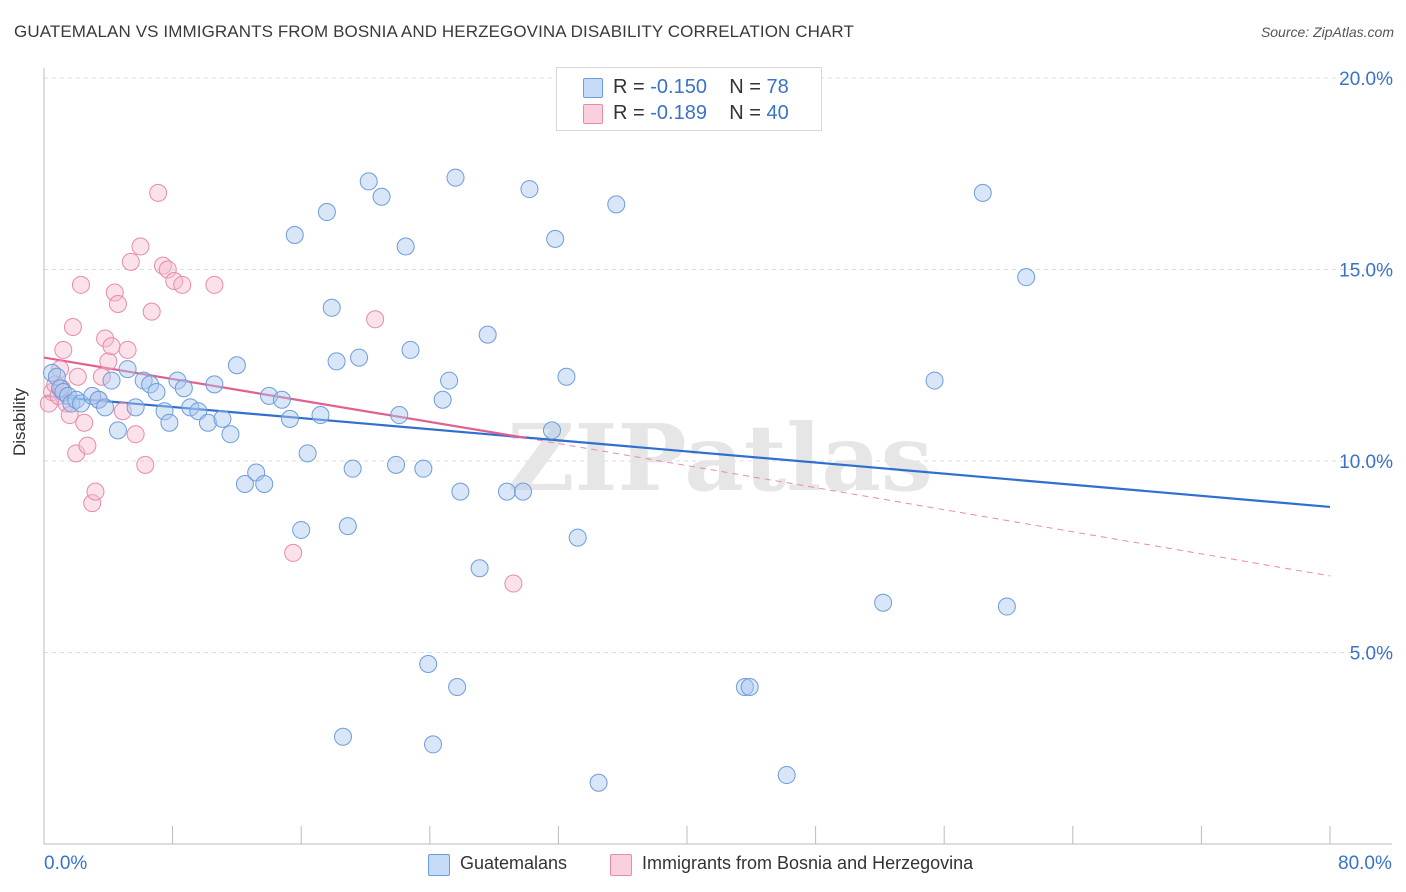 Image resolution: width=1406 pixels, height=892 pixels. I want to click on n-label: N =, so click(745, 113).